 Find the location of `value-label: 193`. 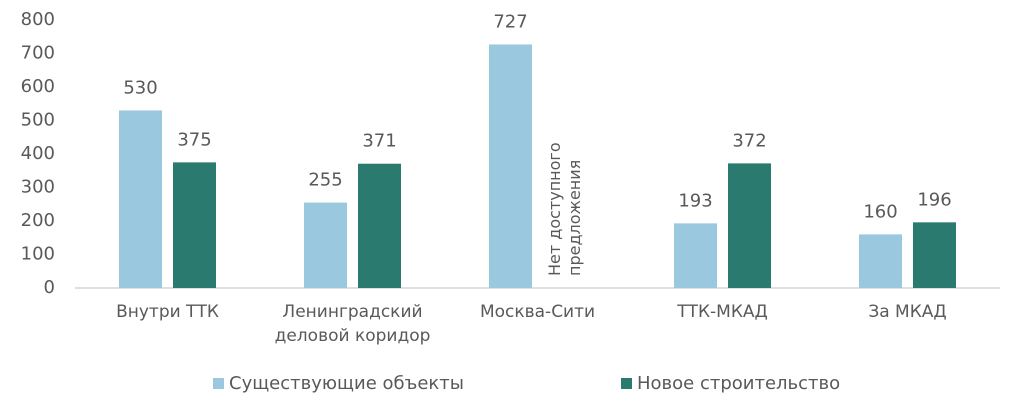

value-label: 193 is located at coordinates (695, 200).